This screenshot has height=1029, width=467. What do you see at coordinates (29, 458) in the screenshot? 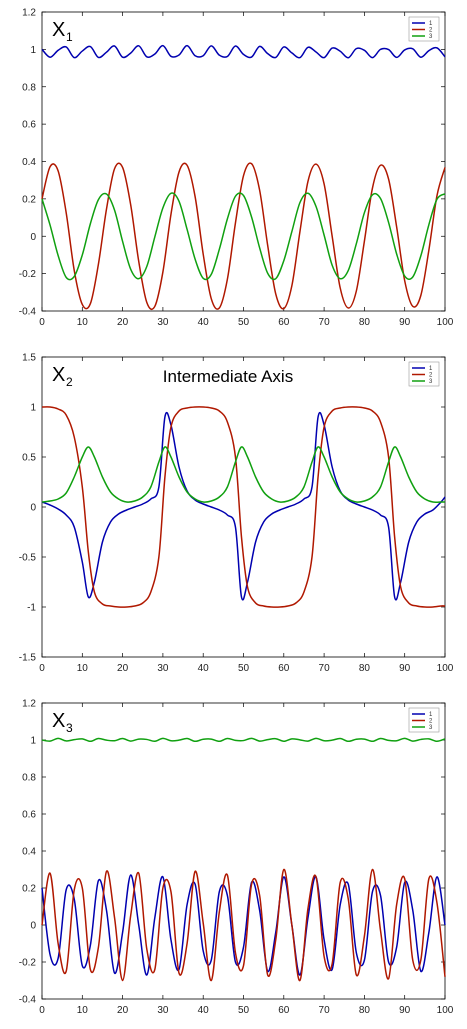
I see `y-tick-label: 0.5` at bounding box center [29, 458].